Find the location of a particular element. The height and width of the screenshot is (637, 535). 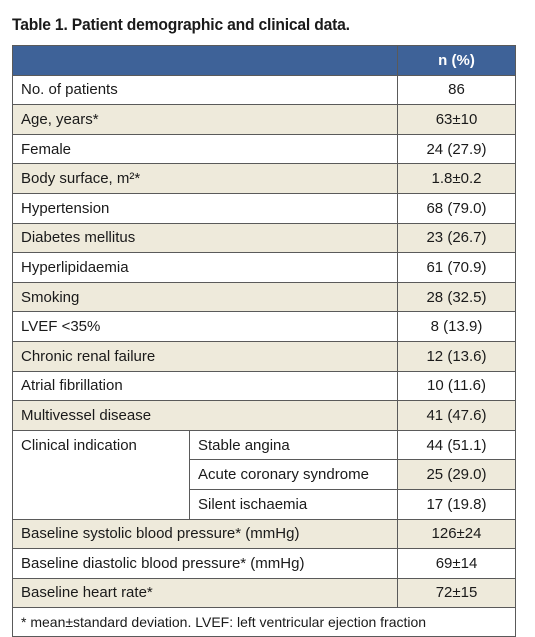

table-row: Diabetes mellitus 23 (26.7) is located at coordinates (264, 238).